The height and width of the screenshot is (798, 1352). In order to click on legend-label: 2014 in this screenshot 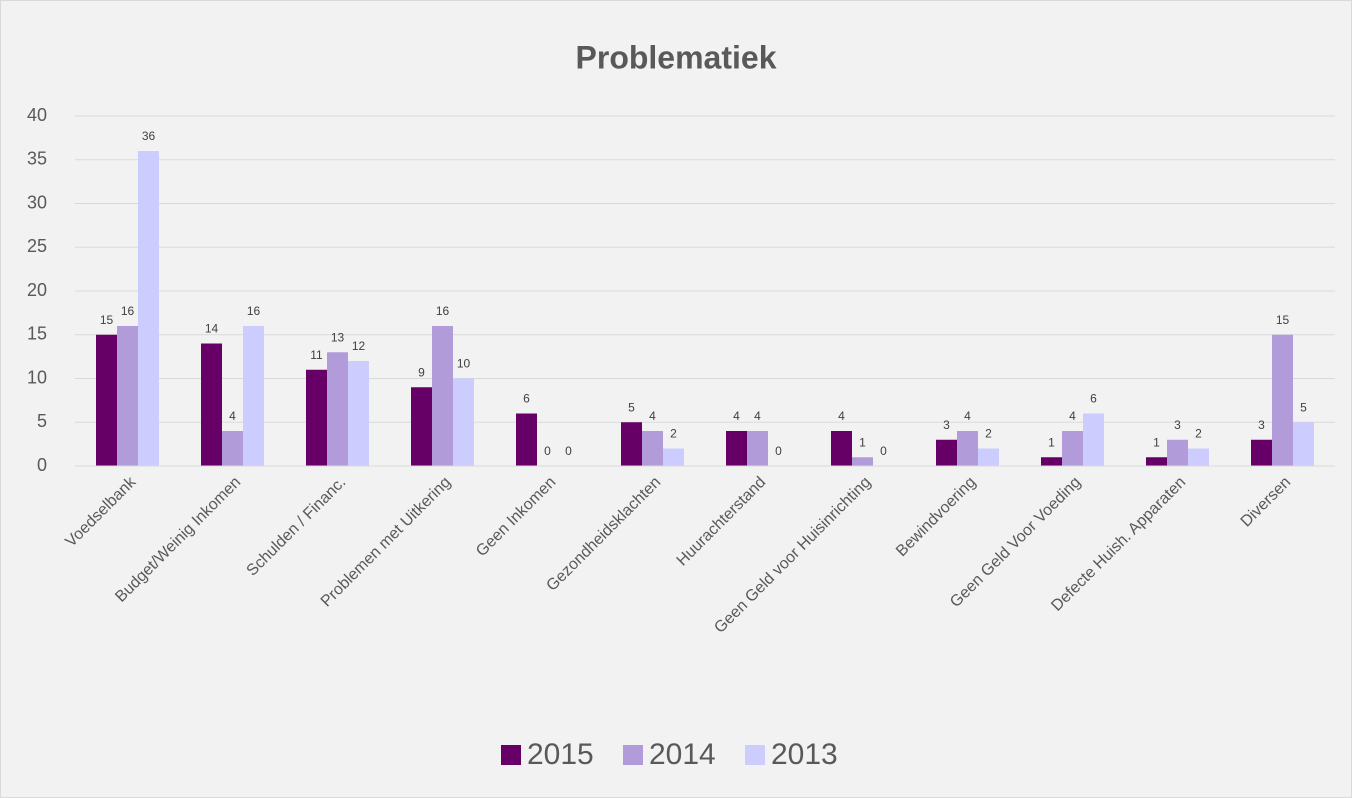, I will do `click(682, 754)`.